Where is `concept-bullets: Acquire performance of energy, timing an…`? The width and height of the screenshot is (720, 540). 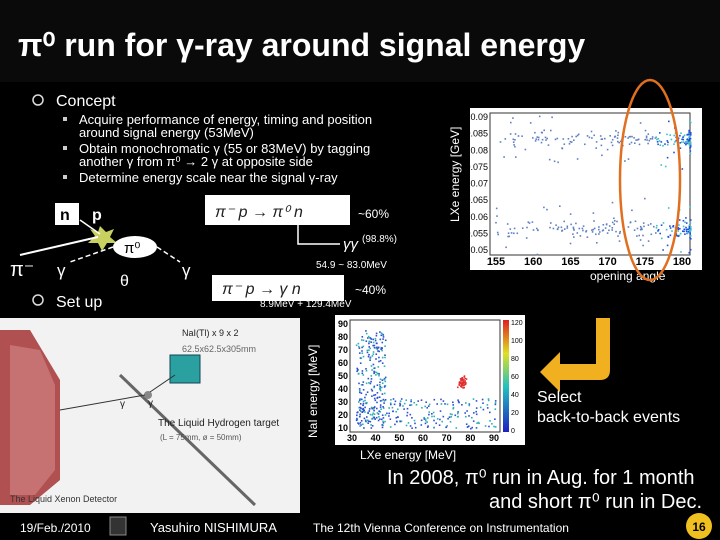 concept-bullets: Acquire performance of energy, timing an… is located at coordinates (217, 148).